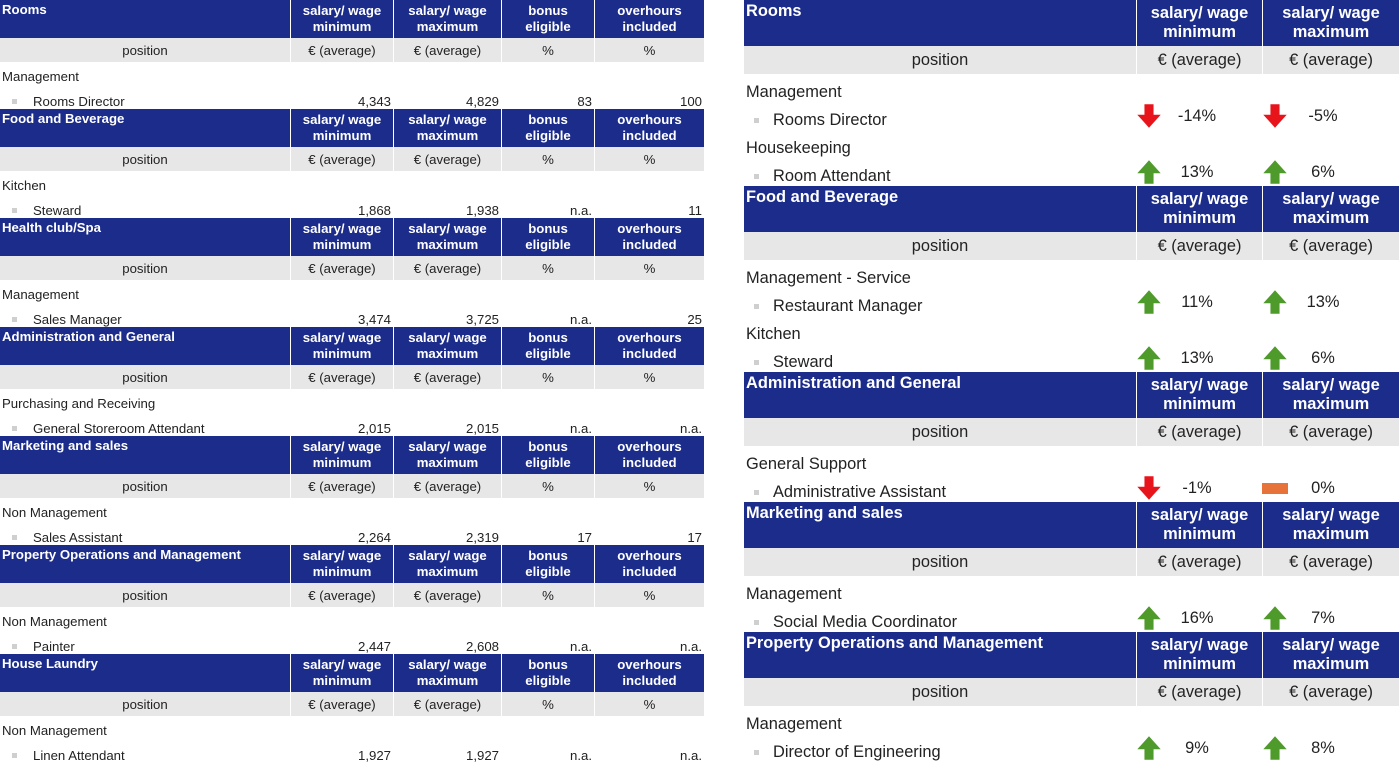  I want to click on max-value: 3,725, so click(482, 319).